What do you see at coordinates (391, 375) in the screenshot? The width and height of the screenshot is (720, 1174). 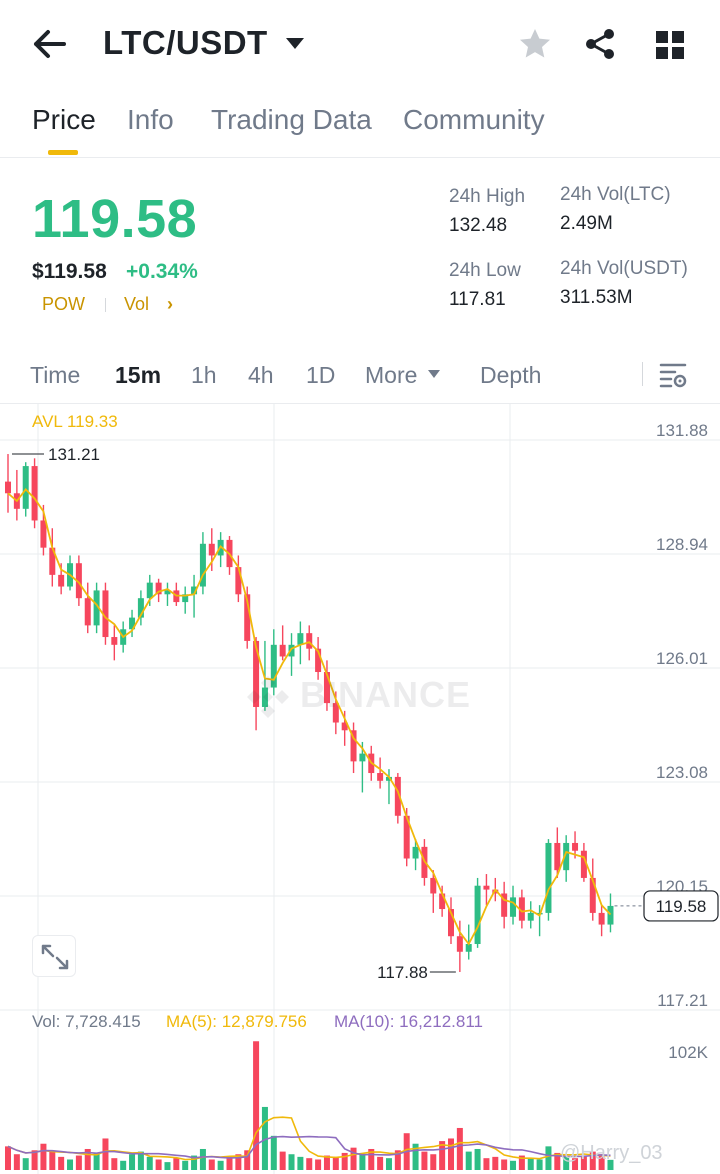 I see `interval-more: More` at bounding box center [391, 375].